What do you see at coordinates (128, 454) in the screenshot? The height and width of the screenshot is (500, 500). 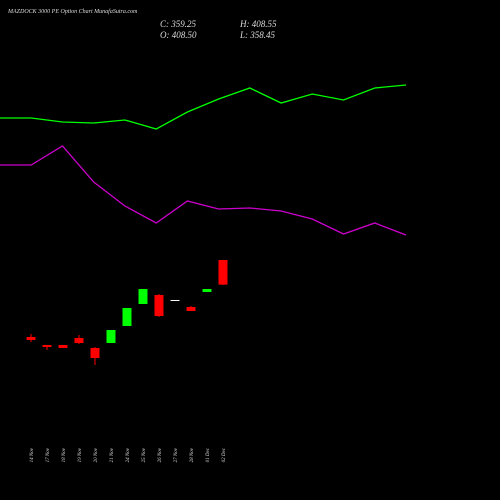 I see `x-tick-label: 24 Nov` at bounding box center [128, 454].